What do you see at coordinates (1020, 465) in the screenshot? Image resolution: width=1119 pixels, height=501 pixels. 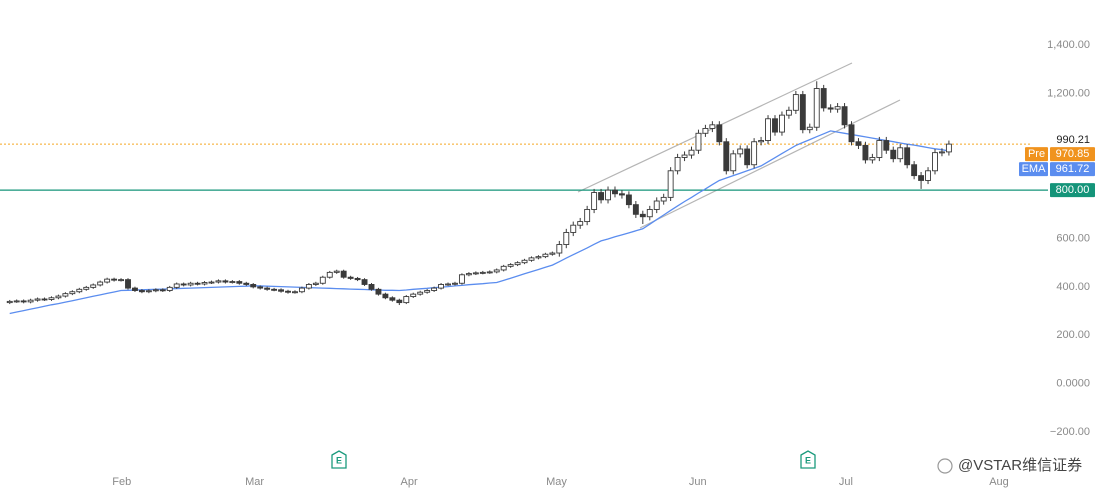 I see `watermark: @VSTAR维信证券` at bounding box center [1020, 465].